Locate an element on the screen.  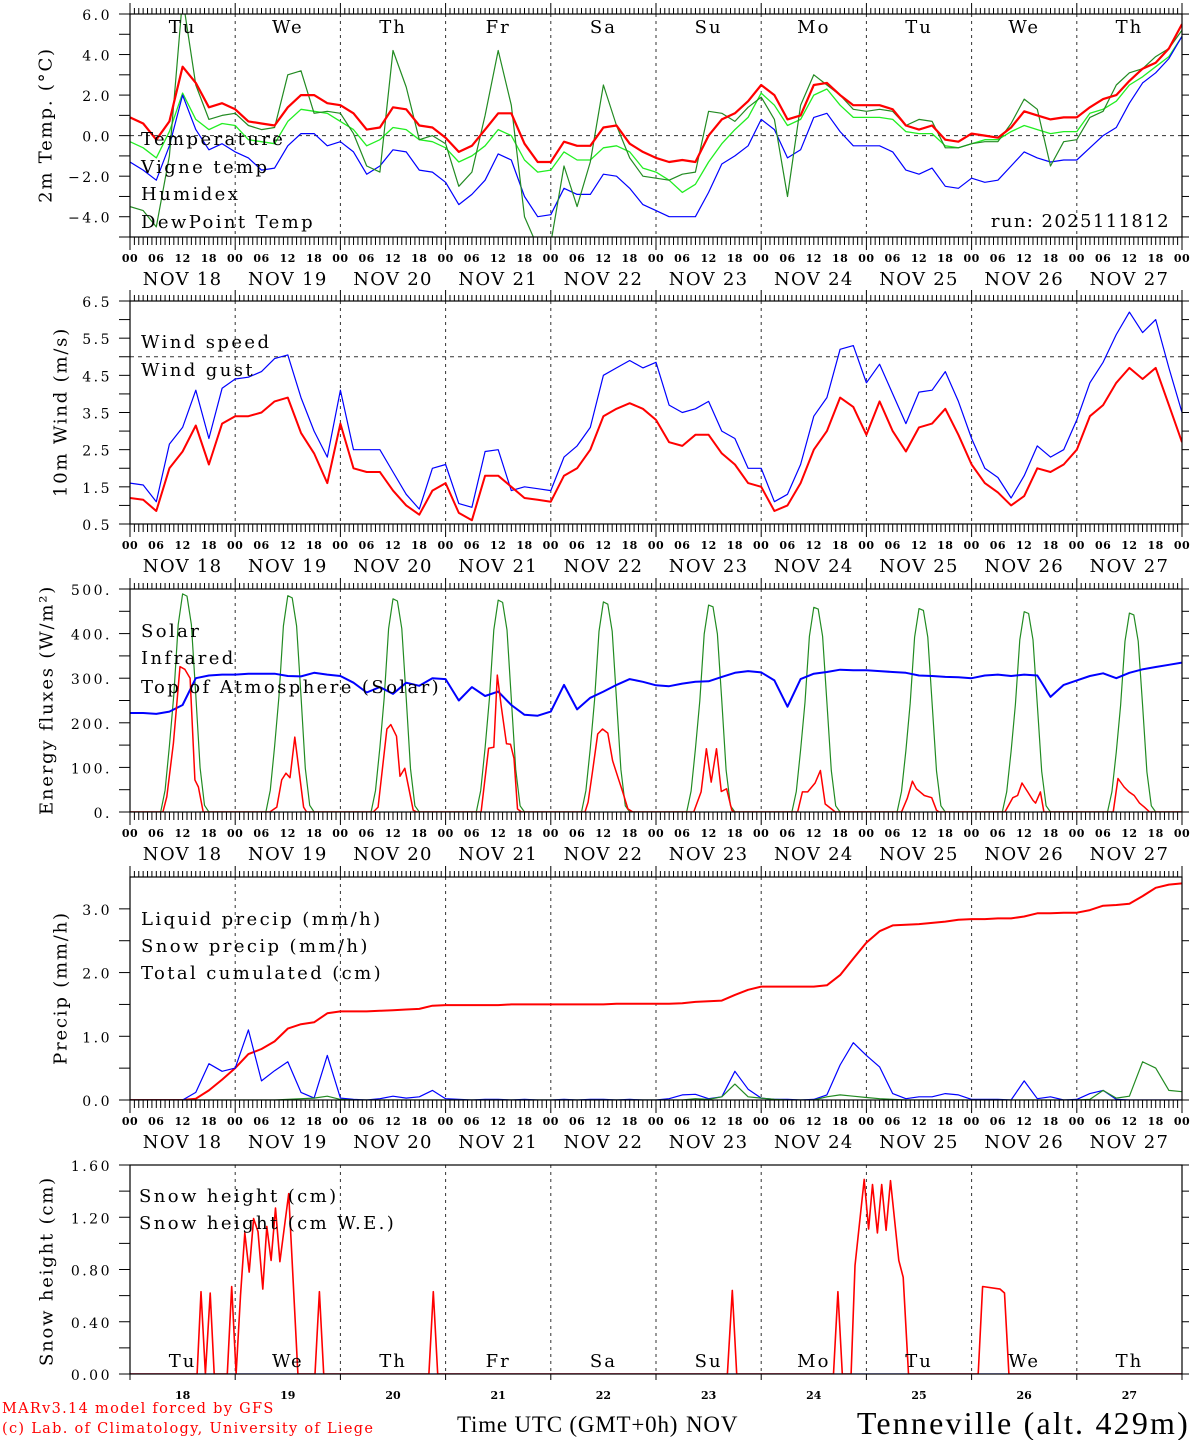
legend-dewpoint-temp: DewPoint Temp is located at coordinates (228, 222).